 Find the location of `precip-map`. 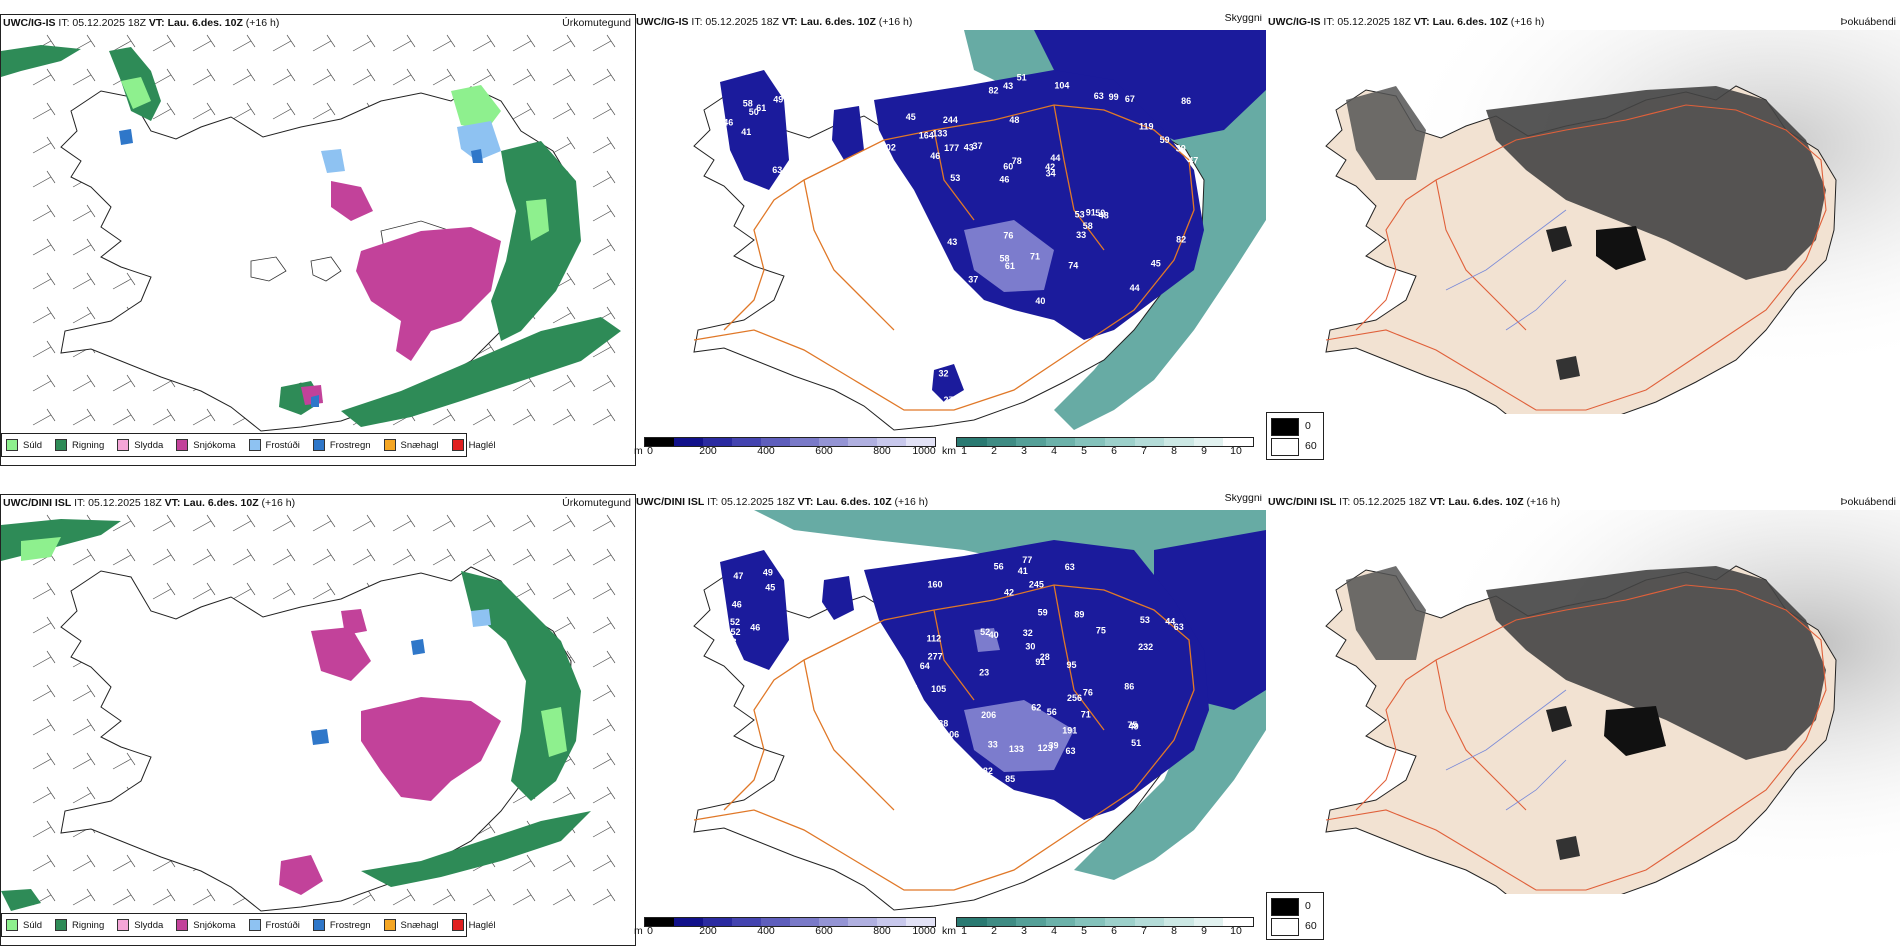

precip-map is located at coordinates (317, 713).